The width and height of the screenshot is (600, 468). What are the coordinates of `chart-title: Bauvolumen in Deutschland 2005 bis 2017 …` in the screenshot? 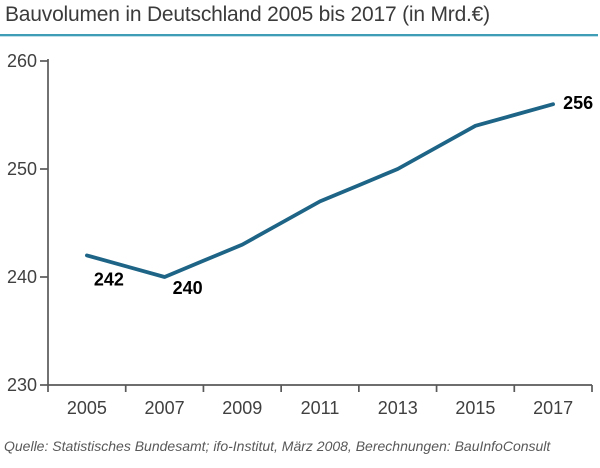 It's located at (247, 14).